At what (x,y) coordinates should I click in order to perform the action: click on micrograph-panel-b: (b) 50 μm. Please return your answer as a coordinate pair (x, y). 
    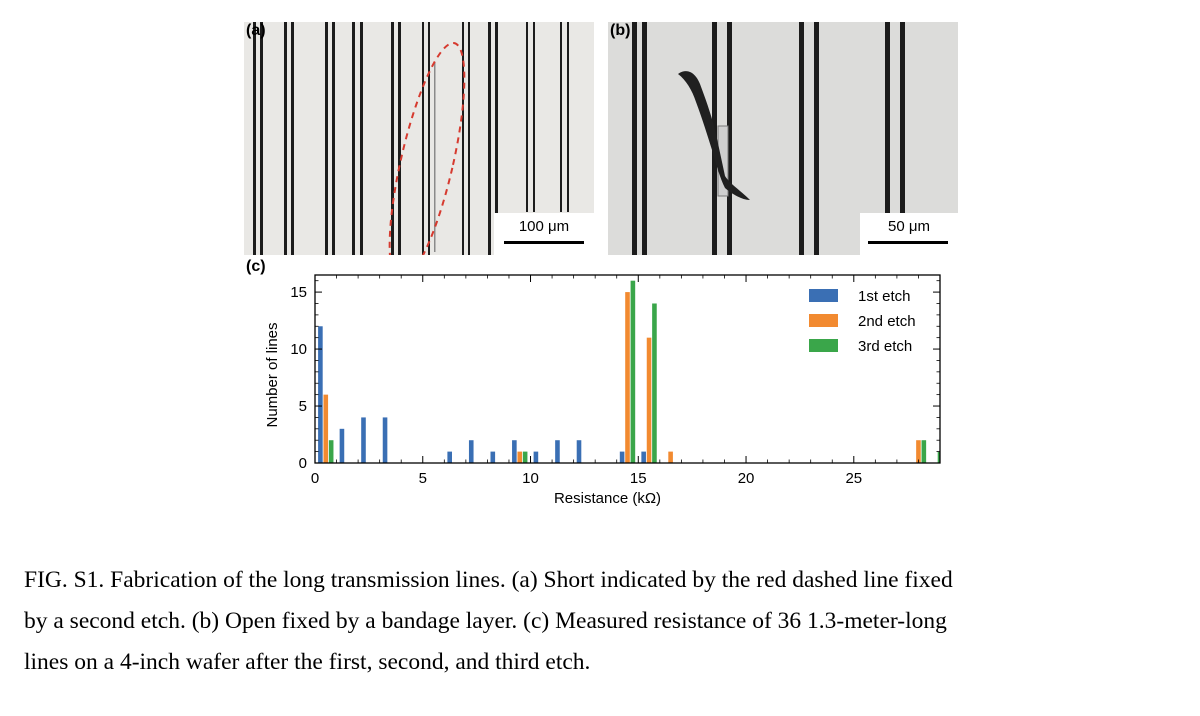
    Looking at the image, I should click on (783, 138).